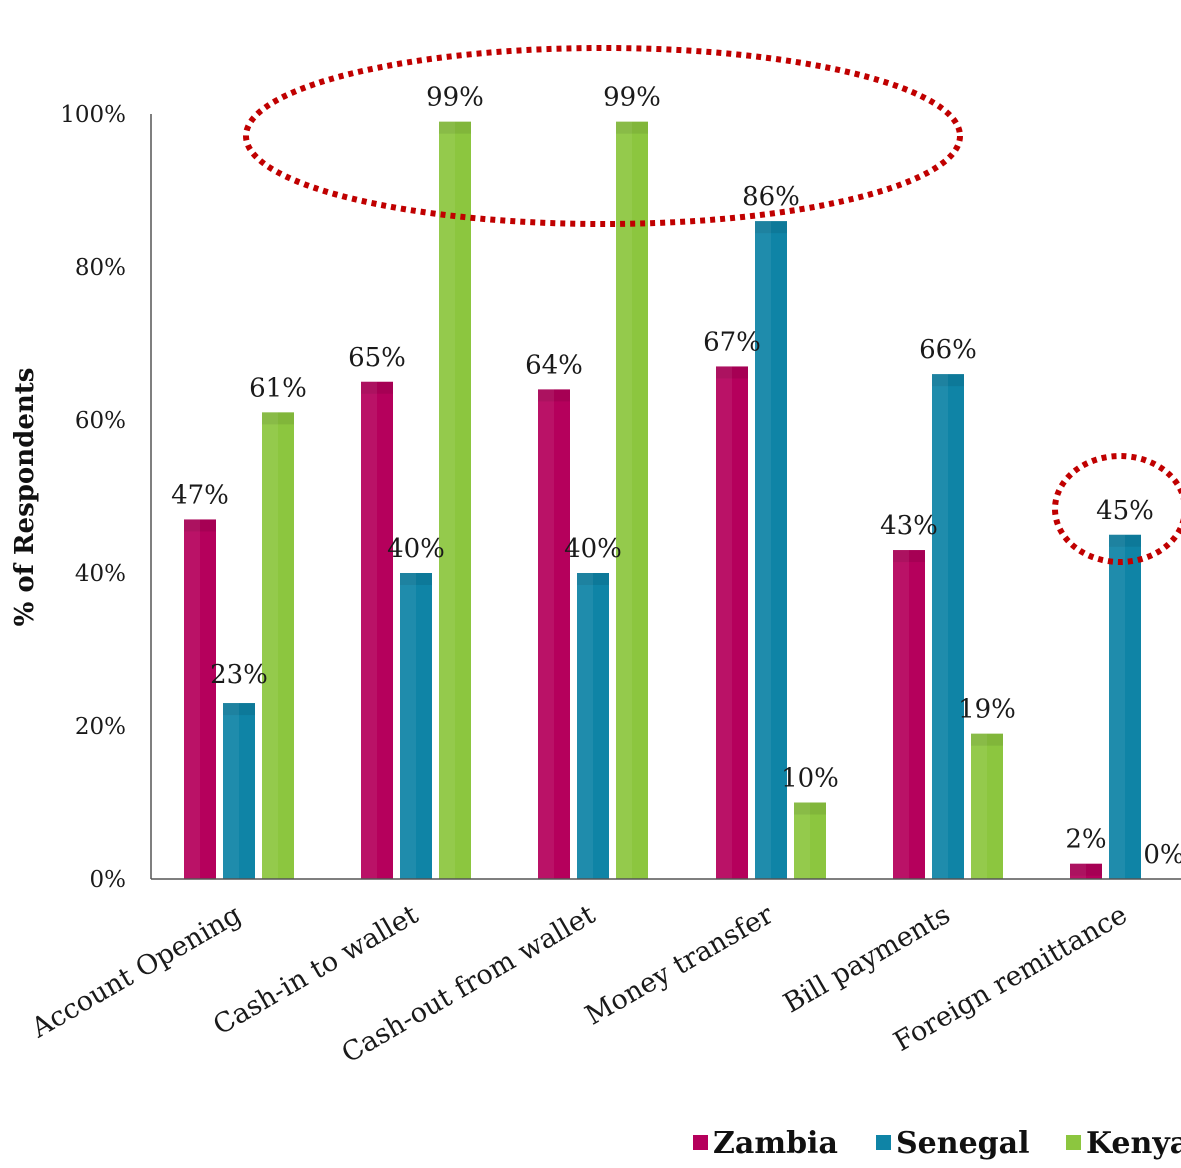 The image size is (1181, 1168). Describe the element at coordinates (632, 98) in the screenshot. I see `data-label-kenya-2: 99%` at that location.